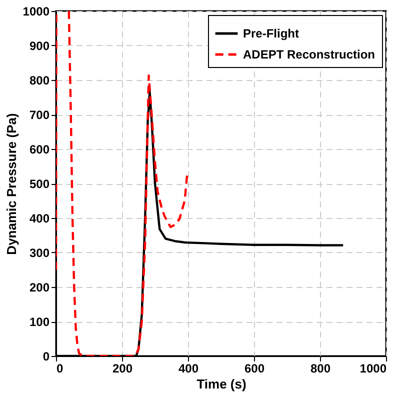  I want to click on y-tick-label: 900, so click(39, 46).